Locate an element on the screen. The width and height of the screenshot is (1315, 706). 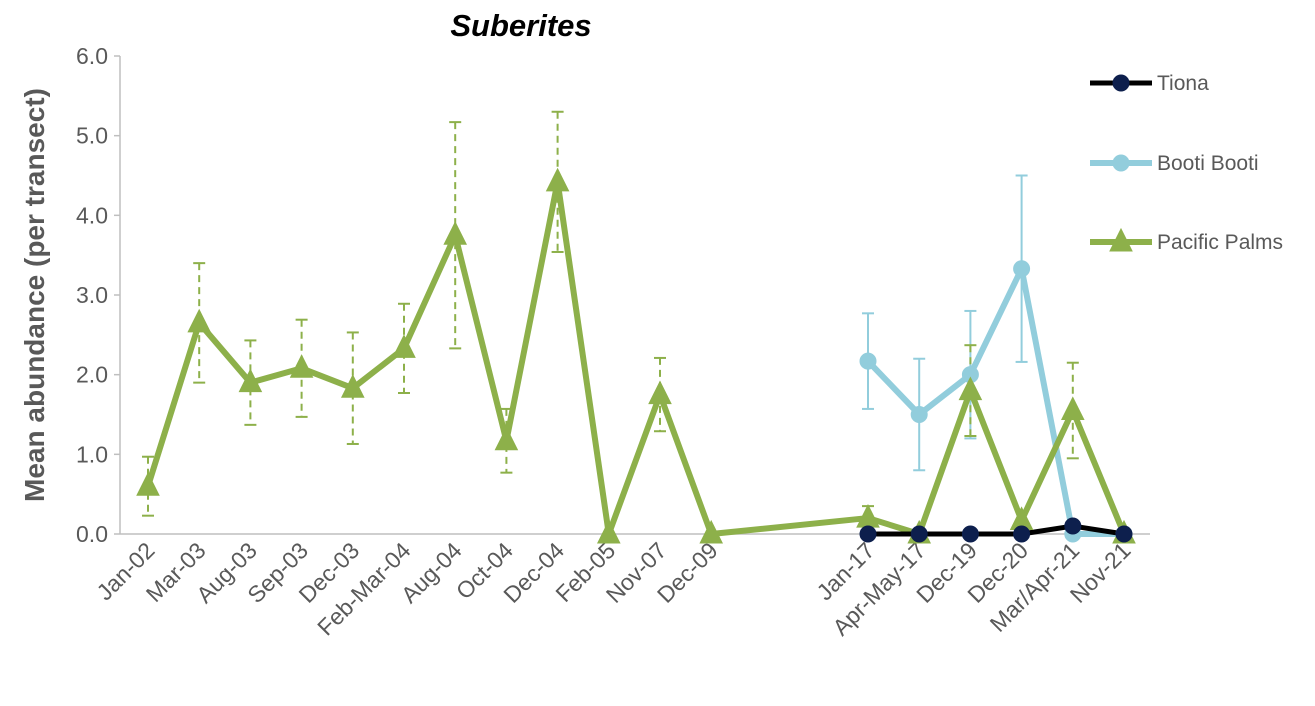
y-ticks: 0.0 1.0 2.0 3.0 4.0 5.0 6.0 is located at coordinates (98, 295).